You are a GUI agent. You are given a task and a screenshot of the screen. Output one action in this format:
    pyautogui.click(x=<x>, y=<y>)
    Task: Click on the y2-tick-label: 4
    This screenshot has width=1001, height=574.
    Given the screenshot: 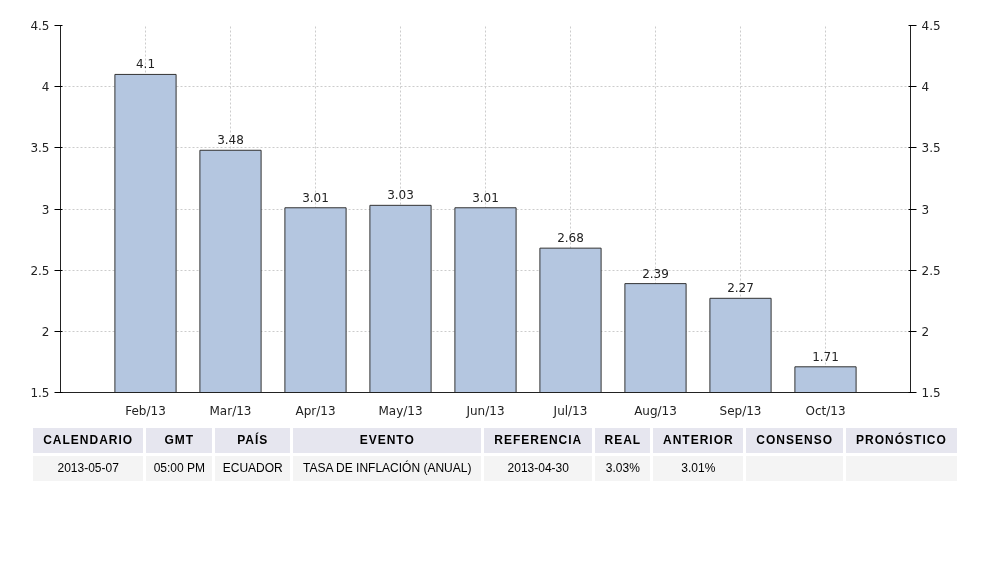 What is the action you would take?
    pyautogui.click(x=925, y=87)
    